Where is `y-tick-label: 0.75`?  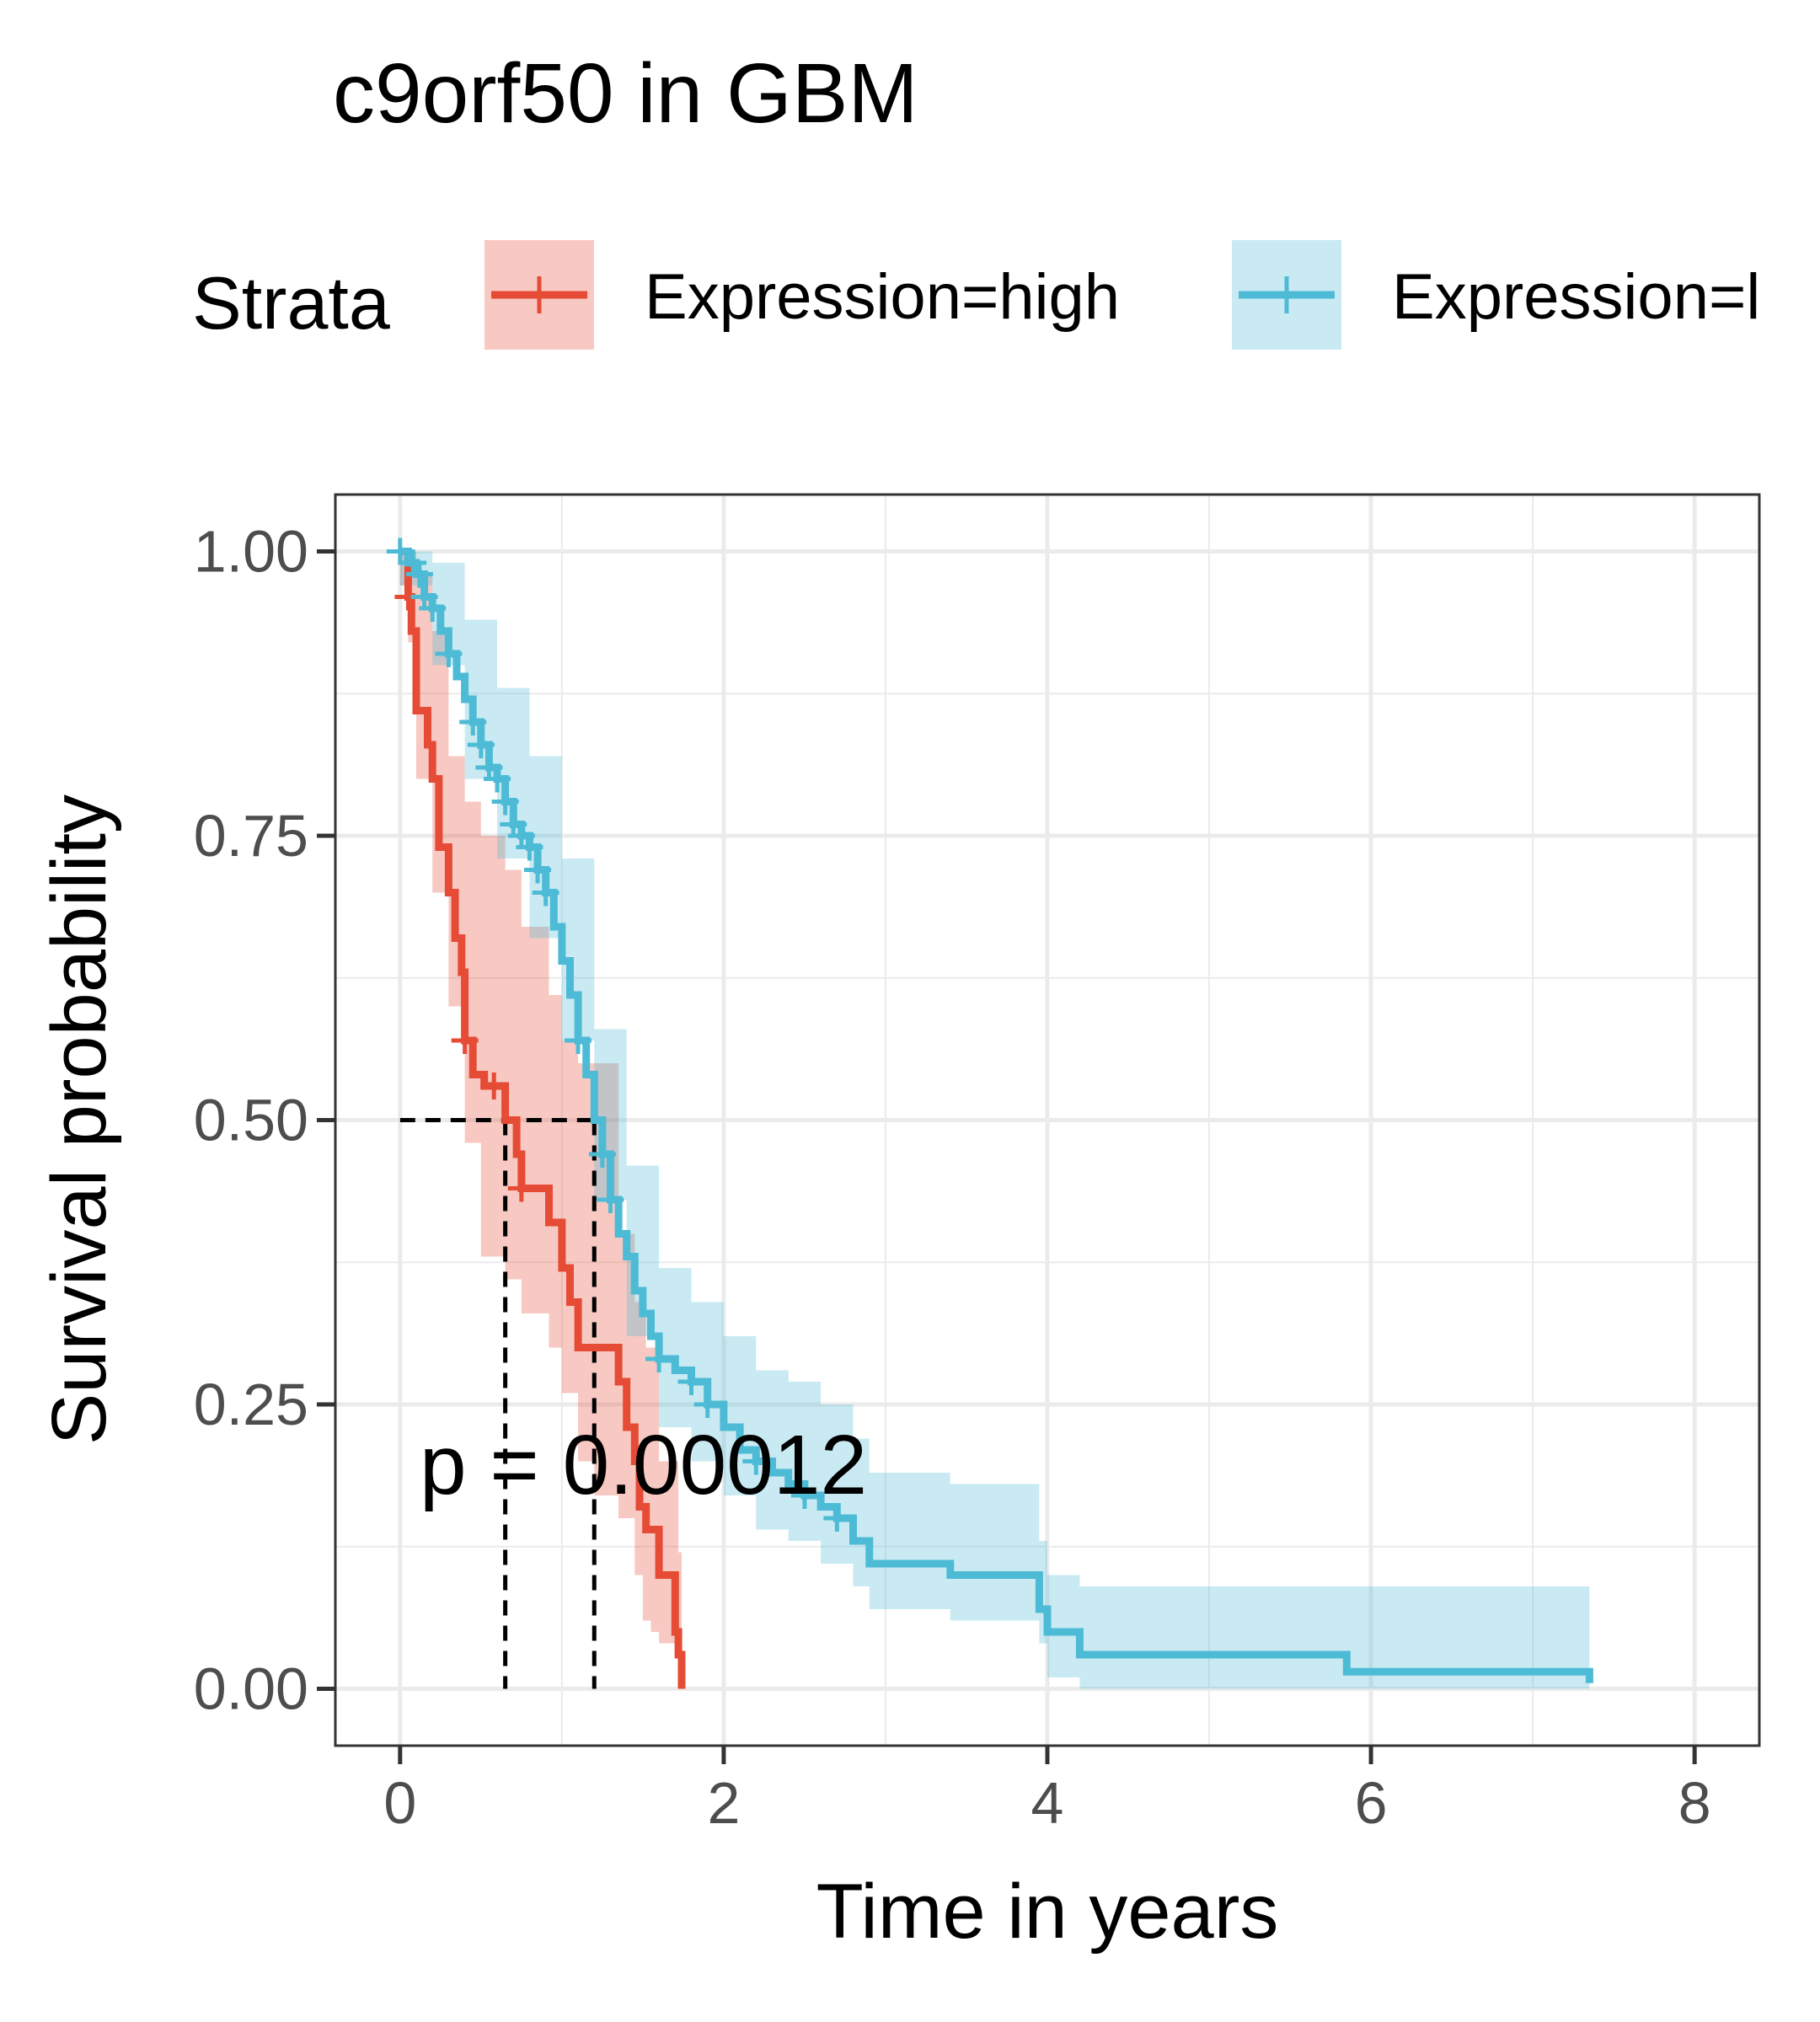 y-tick-label: 0.75 is located at coordinates (251, 836).